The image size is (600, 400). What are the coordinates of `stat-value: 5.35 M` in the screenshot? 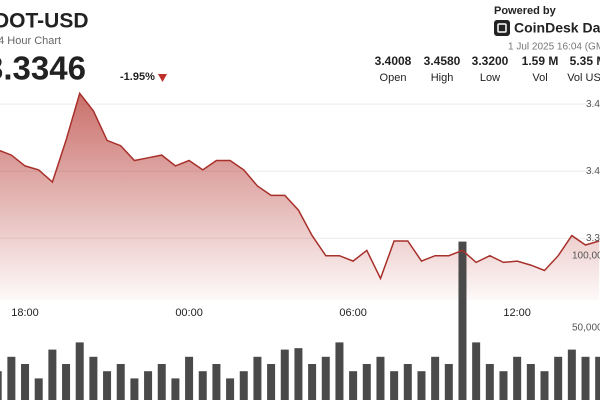 It's located at (585, 61).